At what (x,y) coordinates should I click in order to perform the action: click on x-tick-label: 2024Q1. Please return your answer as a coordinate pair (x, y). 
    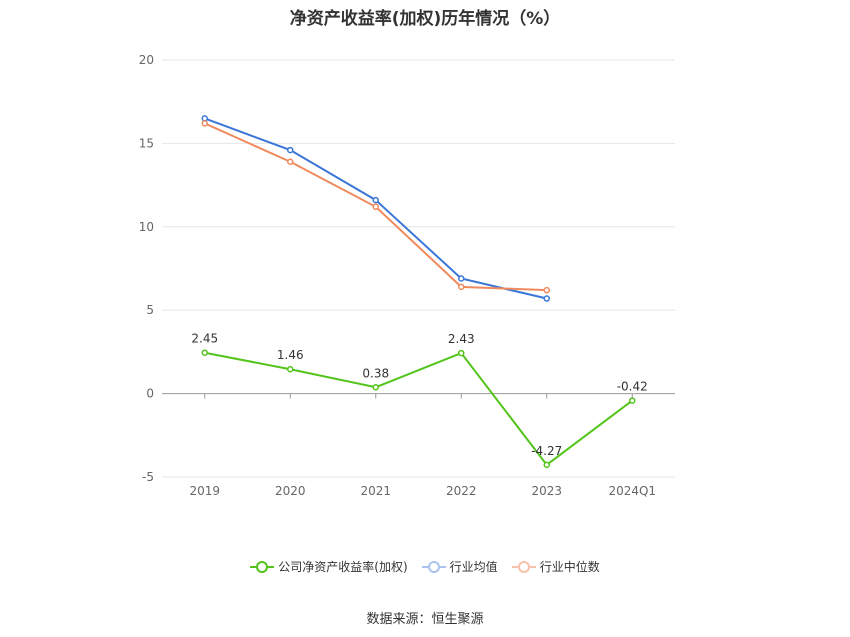
    Looking at the image, I should click on (632, 491).